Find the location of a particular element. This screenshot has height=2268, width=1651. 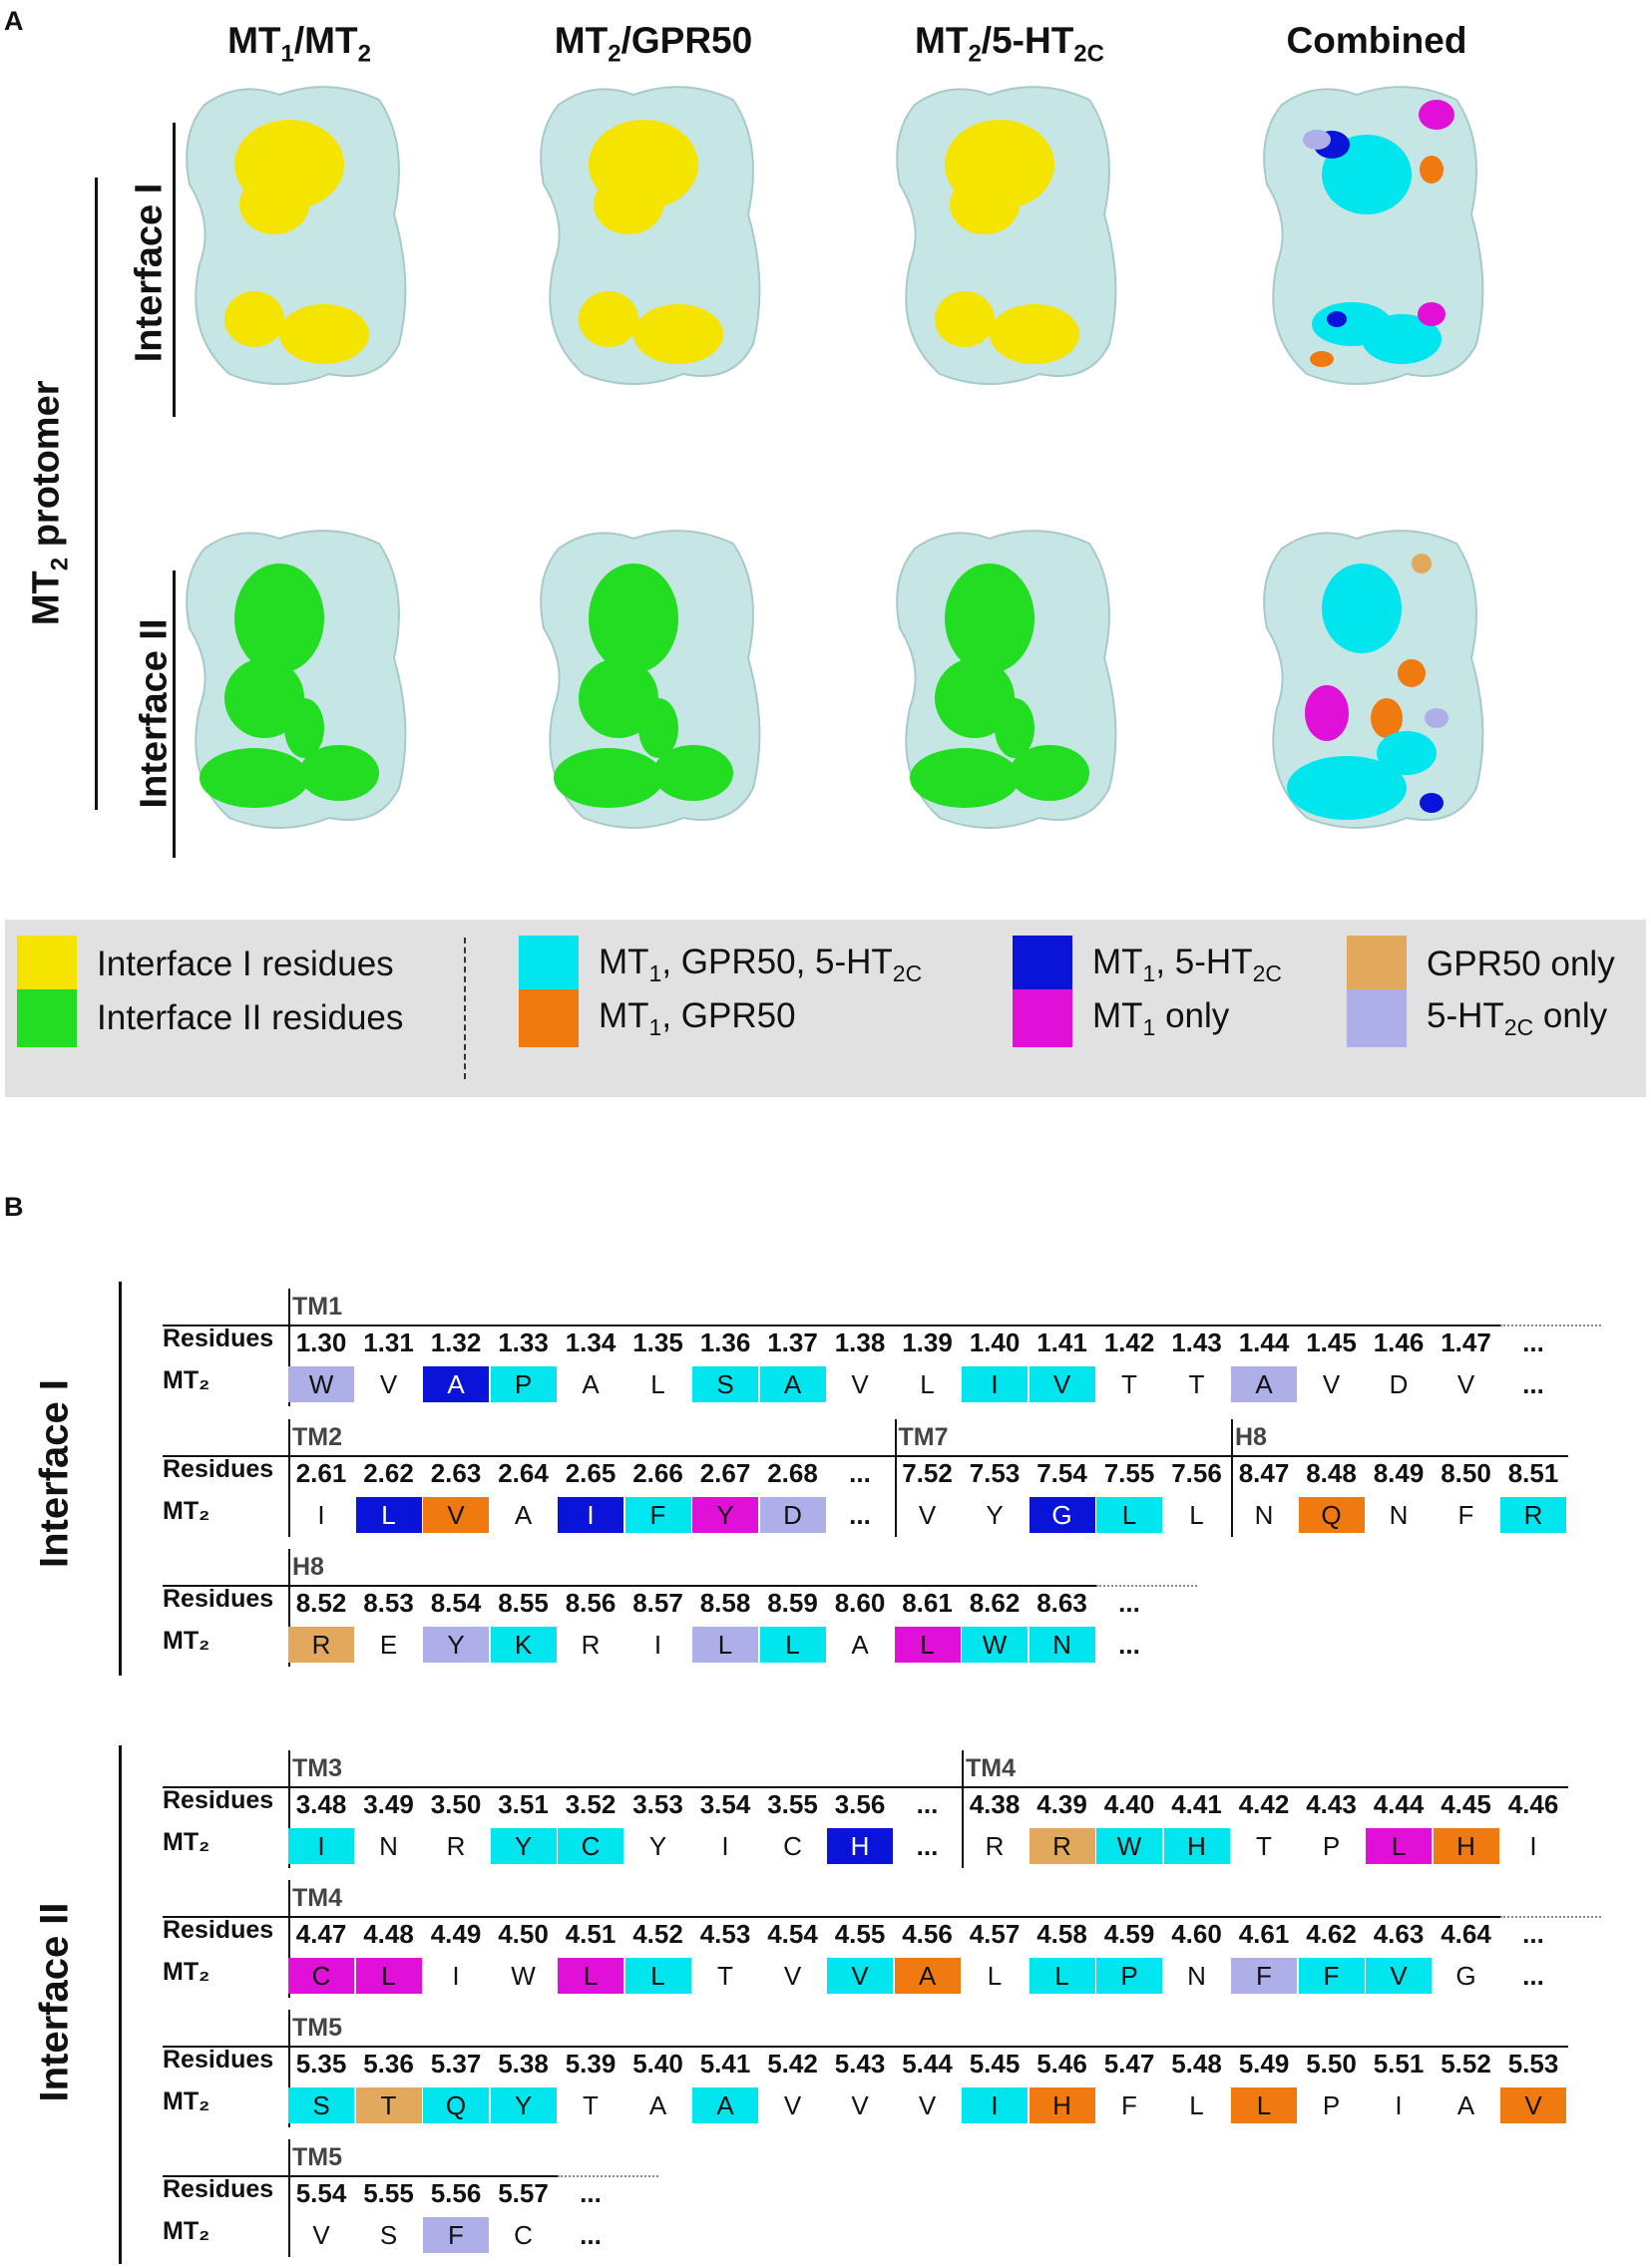

residue-number: 4.51 is located at coordinates (591, 1934).